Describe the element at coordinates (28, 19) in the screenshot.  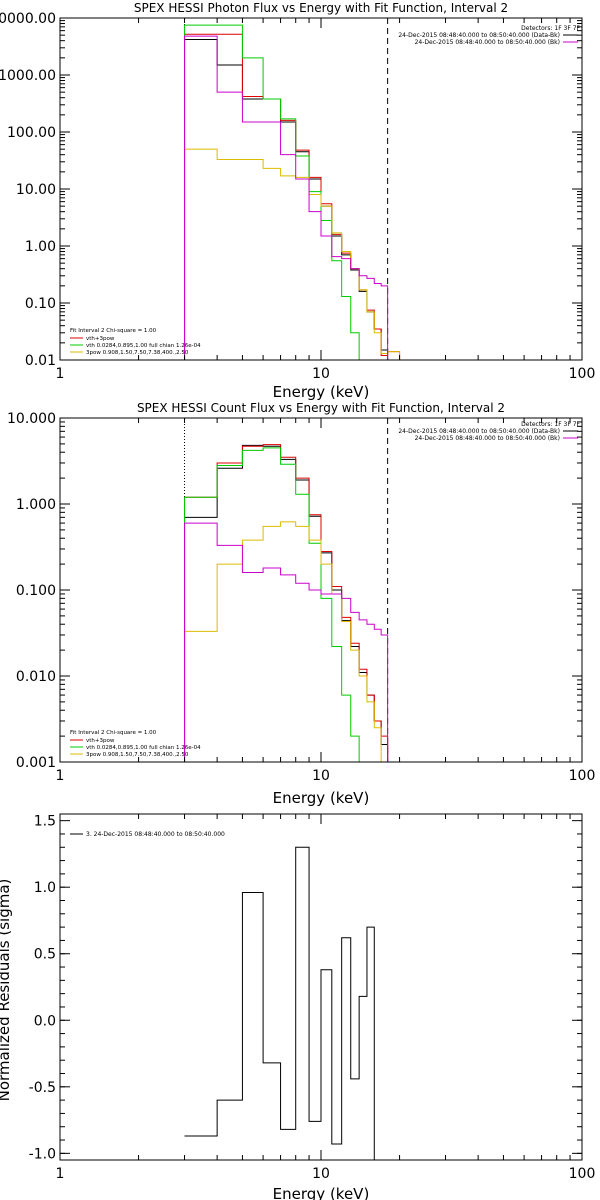
I see `photon-y-tick-label: 0000.00` at that location.